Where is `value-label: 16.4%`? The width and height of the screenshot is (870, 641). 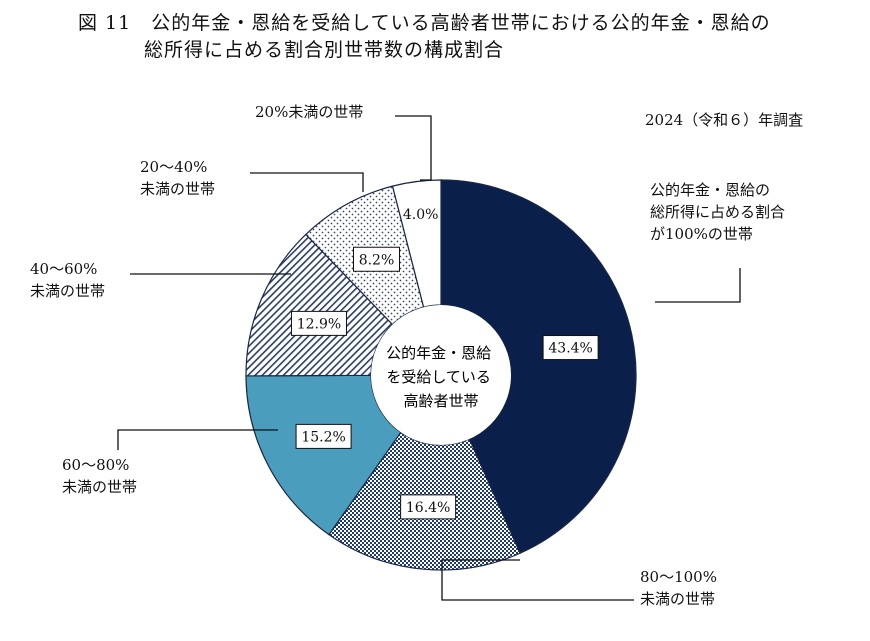
value-label: 16.4% is located at coordinates (428, 508).